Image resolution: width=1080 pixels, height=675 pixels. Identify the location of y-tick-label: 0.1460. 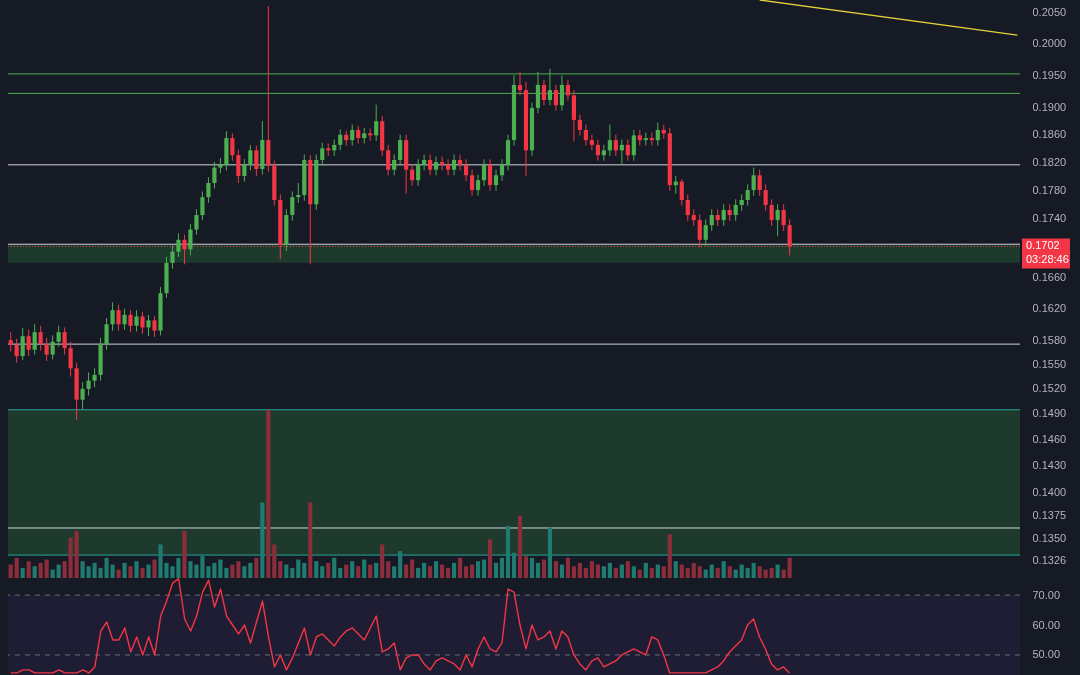
(1049, 439).